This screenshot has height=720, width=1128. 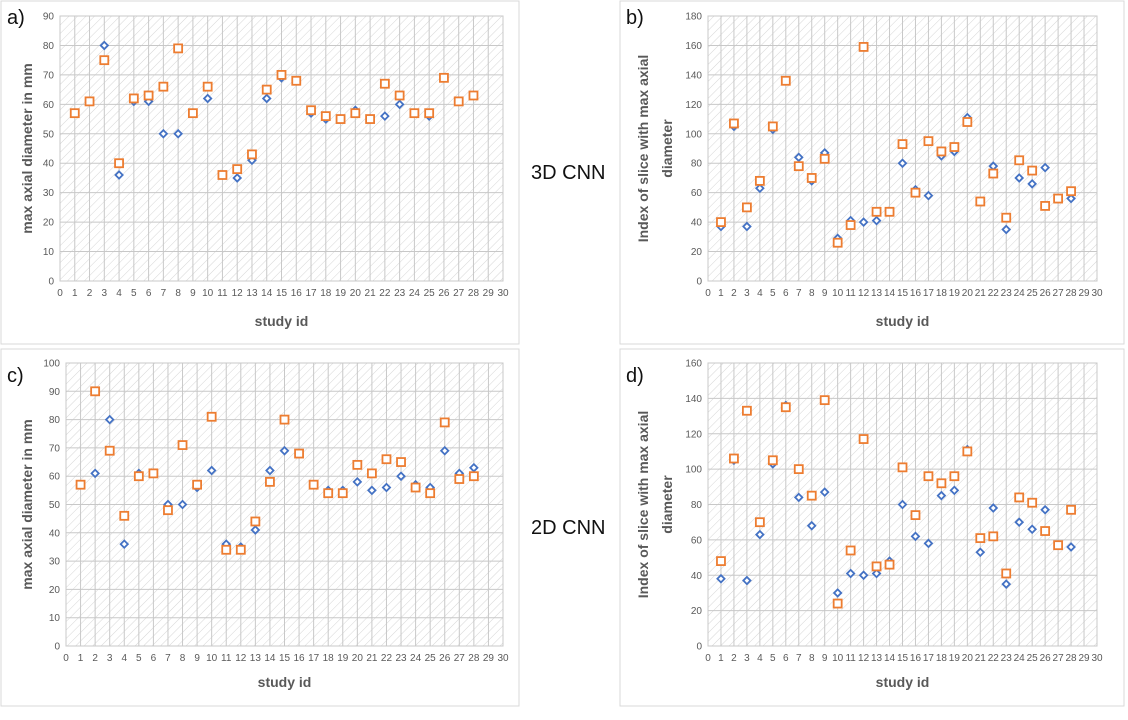 I want to click on x-tick-label: 22, so click(x=994, y=658).